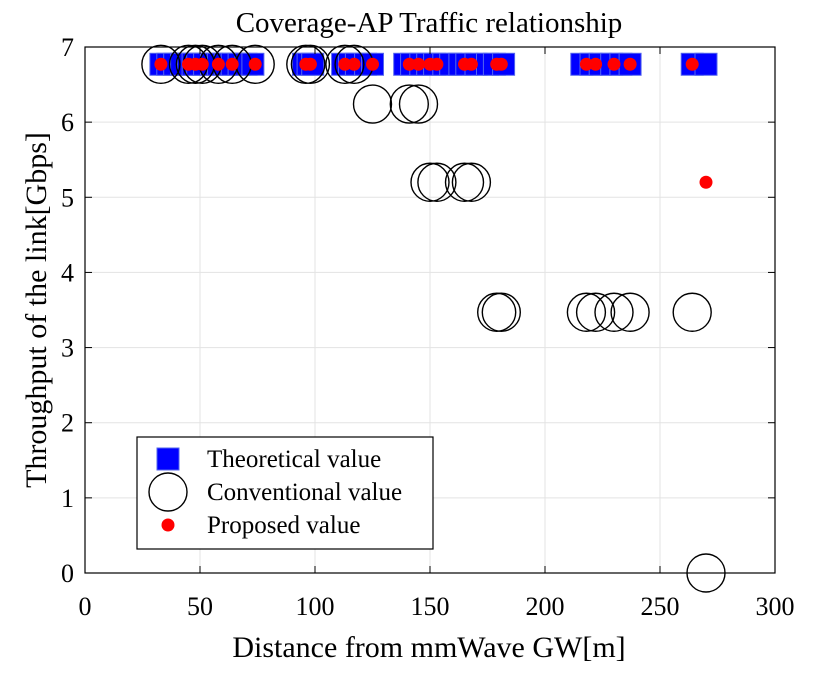  Describe the element at coordinates (660, 606) in the screenshot. I see `x-tick-label: 250` at that location.